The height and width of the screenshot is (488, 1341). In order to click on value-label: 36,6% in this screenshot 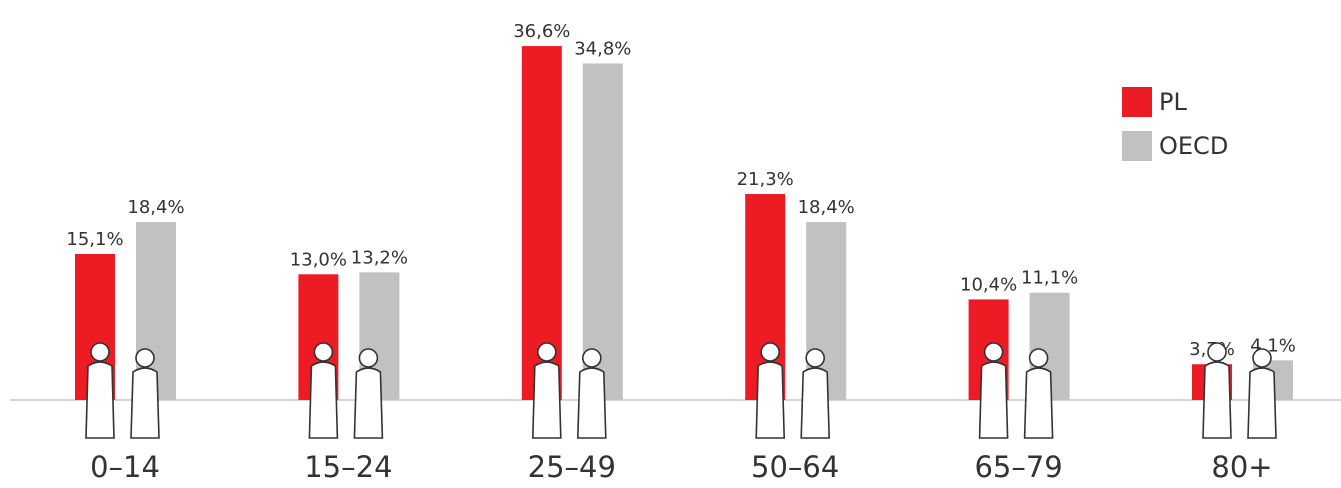, I will do `click(541, 31)`.